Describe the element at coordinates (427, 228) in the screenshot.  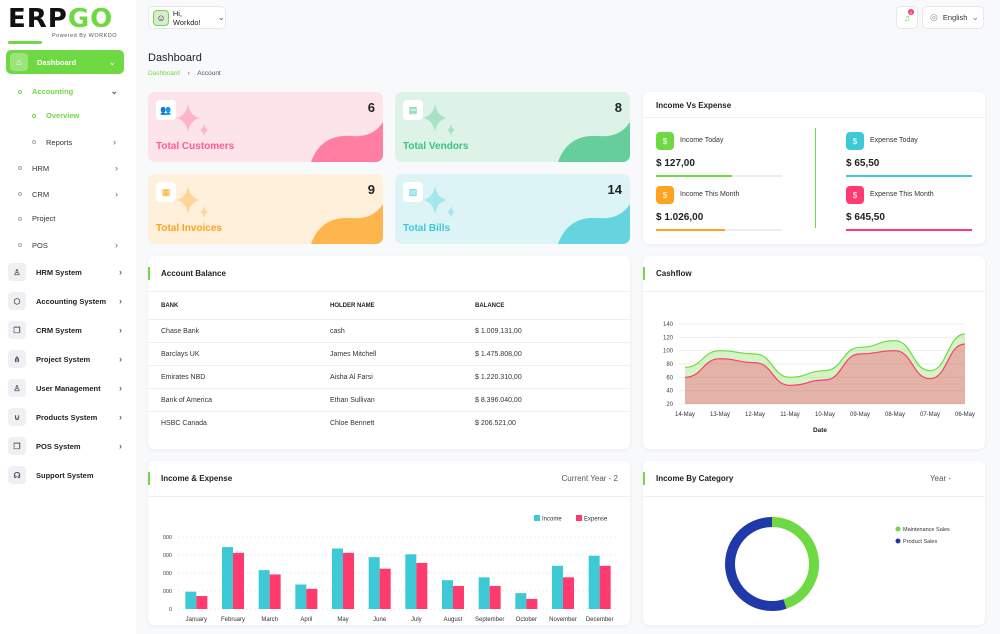
I see `stat-label: Total Bills` at that location.